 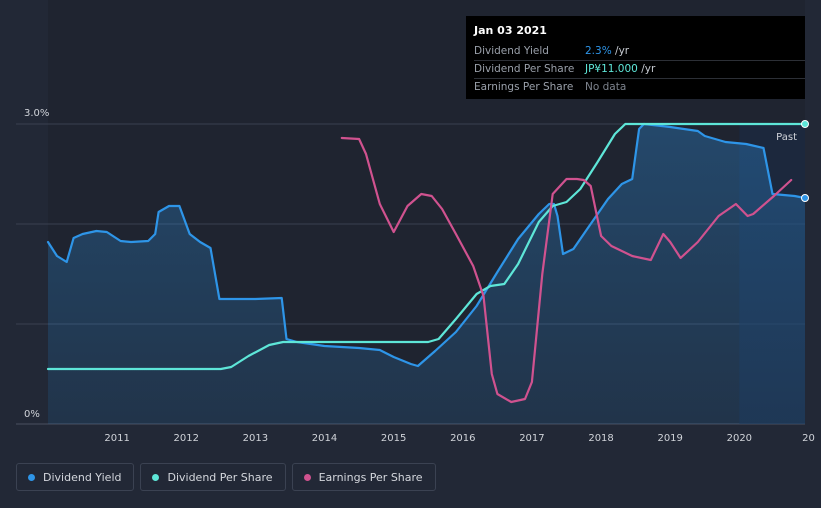 What do you see at coordinates (510, 30) in the screenshot?
I see `tooltip-date: Jan 03 2021` at bounding box center [510, 30].